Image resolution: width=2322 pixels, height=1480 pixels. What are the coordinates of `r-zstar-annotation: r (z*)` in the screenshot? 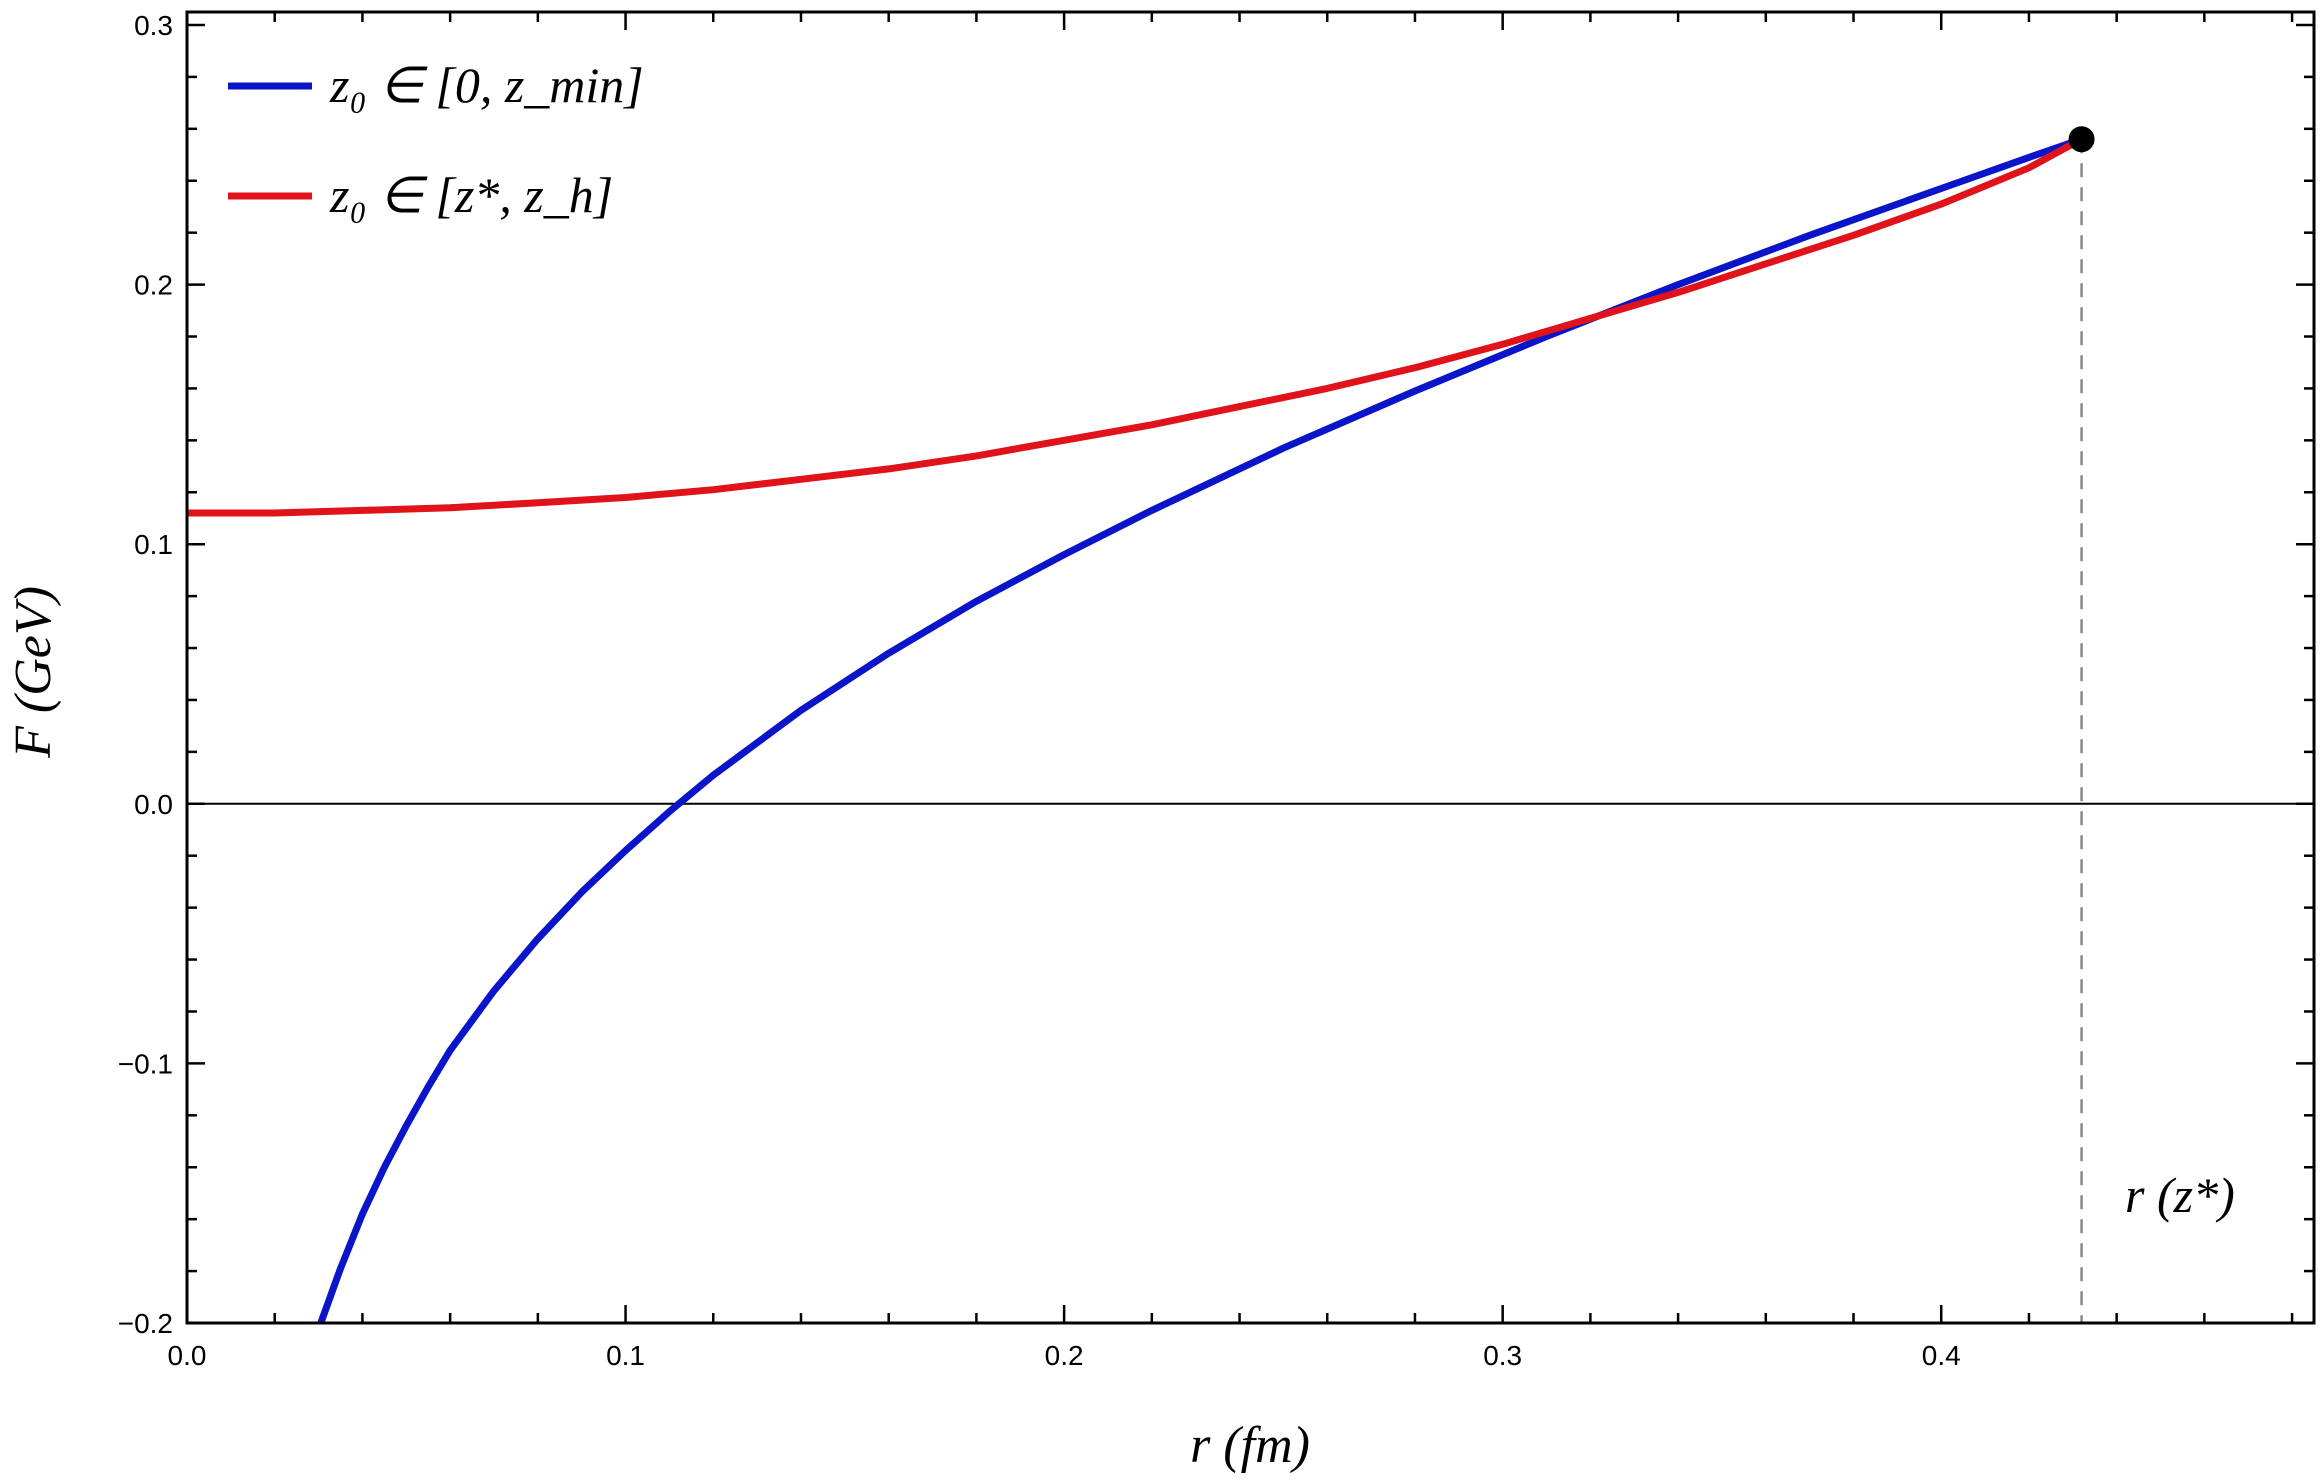 It's located at (2180, 1195).